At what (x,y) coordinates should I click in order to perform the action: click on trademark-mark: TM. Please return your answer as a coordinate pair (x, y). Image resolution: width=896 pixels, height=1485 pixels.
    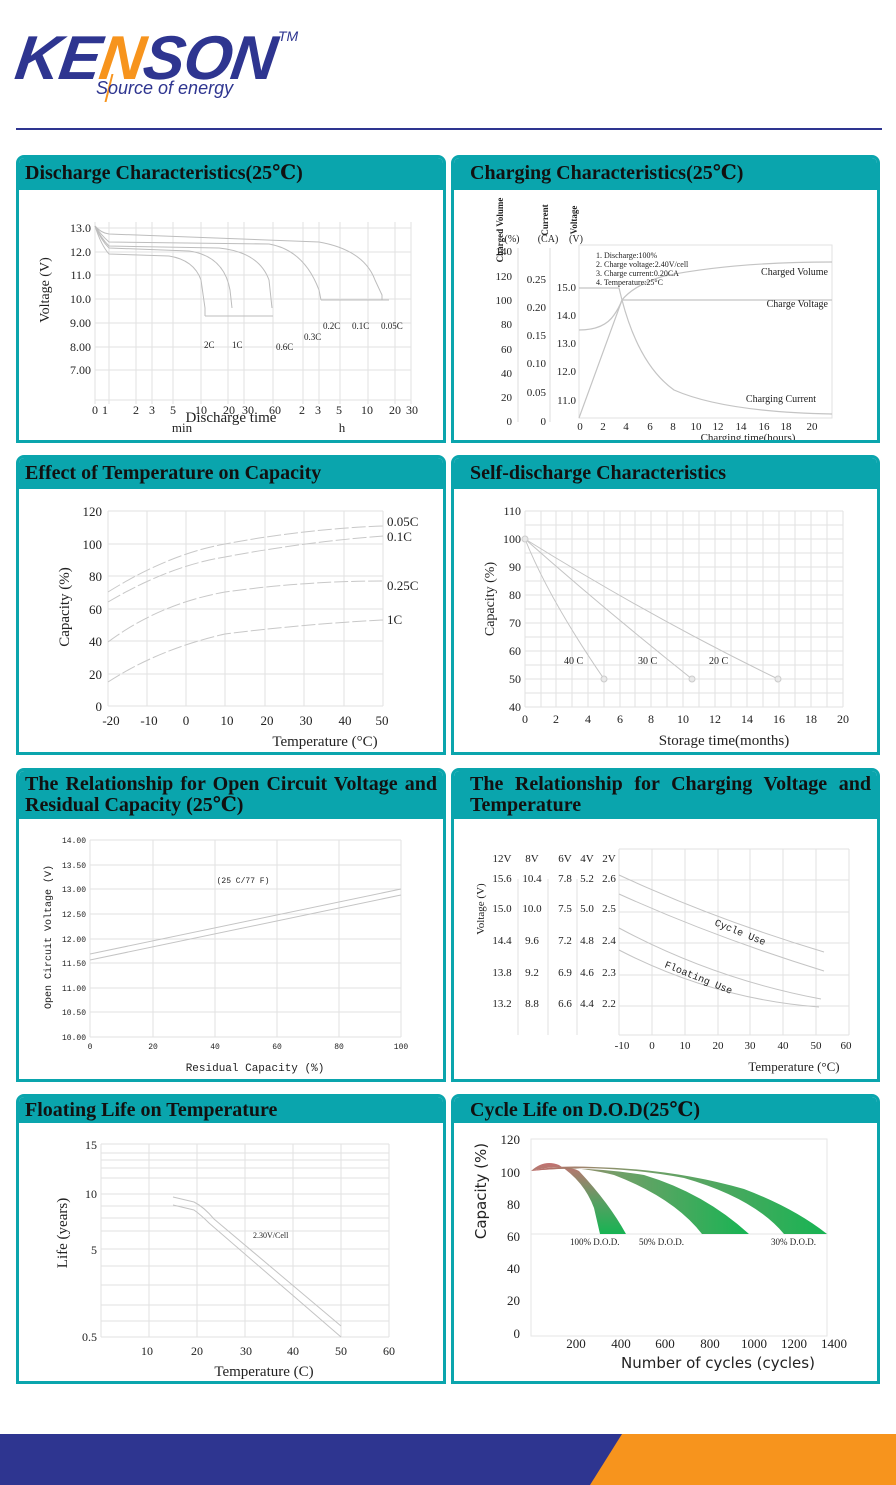
    Looking at the image, I should click on (288, 36).